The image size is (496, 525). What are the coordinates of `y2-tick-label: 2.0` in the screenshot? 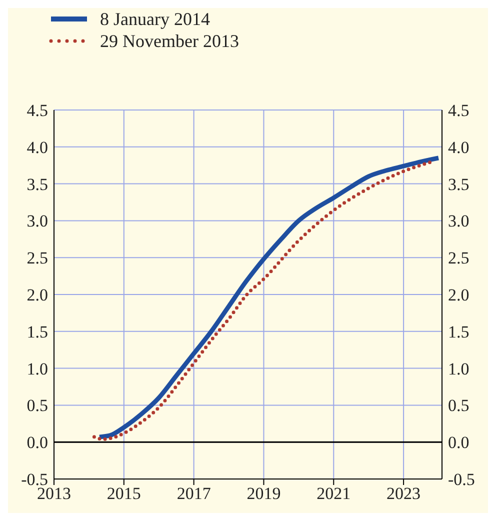 It's located at (459, 295).